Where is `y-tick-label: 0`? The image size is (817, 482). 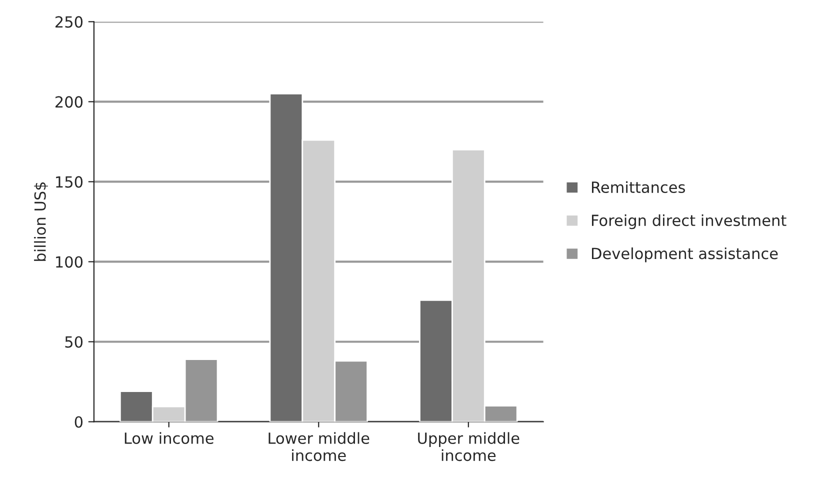
y-tick-label: 0 is located at coordinates (78, 422).